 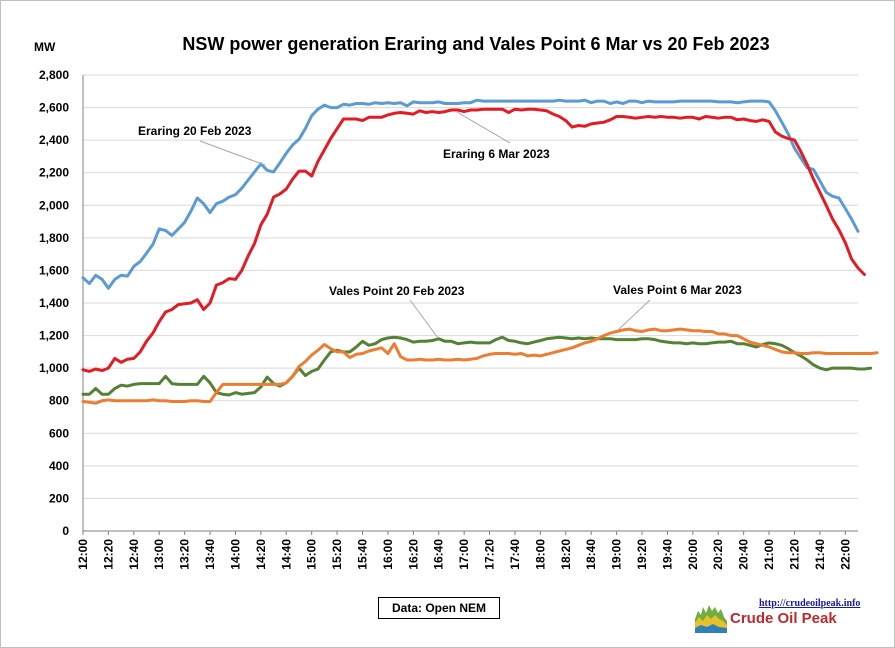 I want to click on x-tick-label: 18:40, so click(x=591, y=554).